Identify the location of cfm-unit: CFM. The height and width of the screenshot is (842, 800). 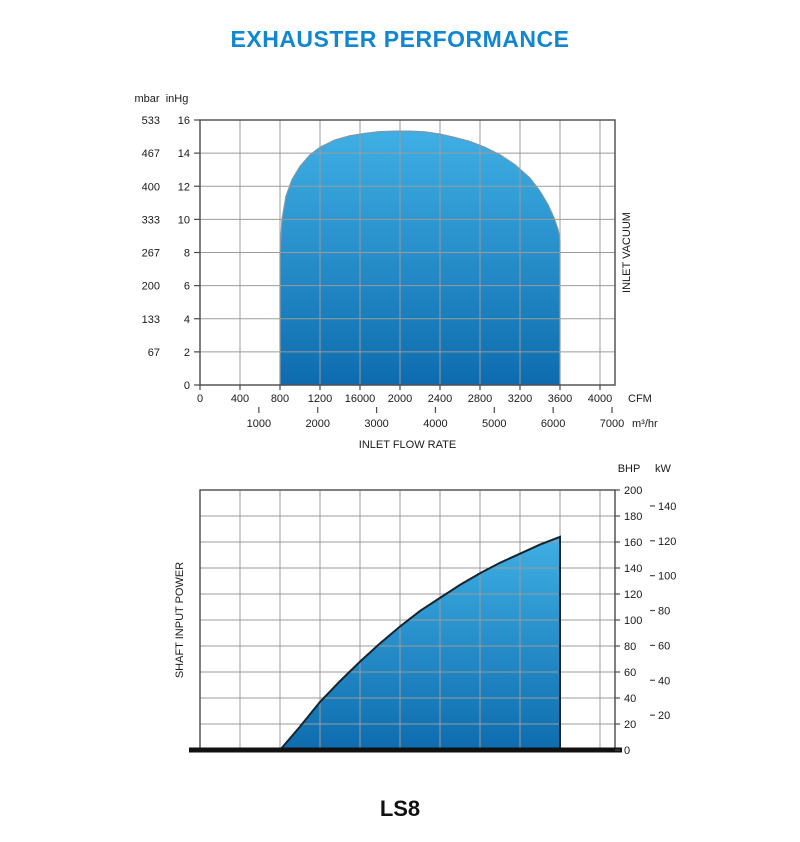
(640, 399).